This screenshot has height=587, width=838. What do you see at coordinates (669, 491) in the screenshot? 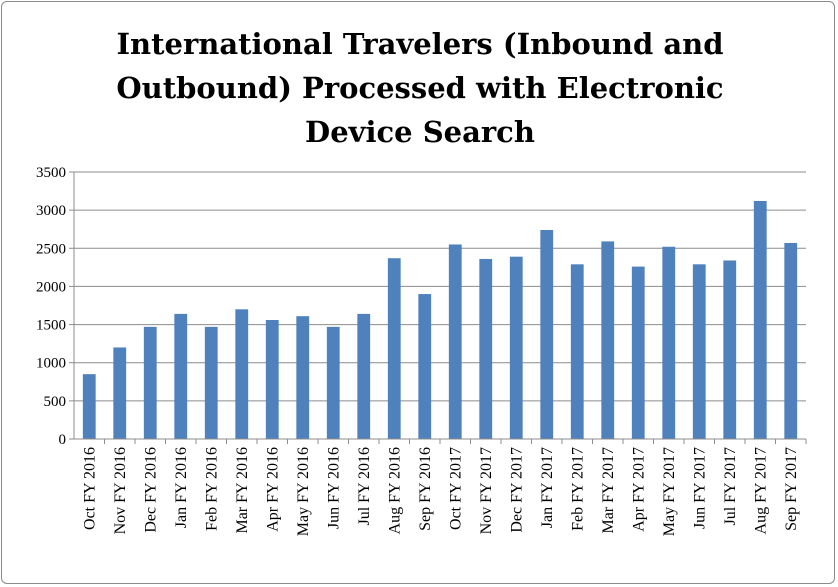
I see `x-tick-label: May FY 2017` at bounding box center [669, 491].